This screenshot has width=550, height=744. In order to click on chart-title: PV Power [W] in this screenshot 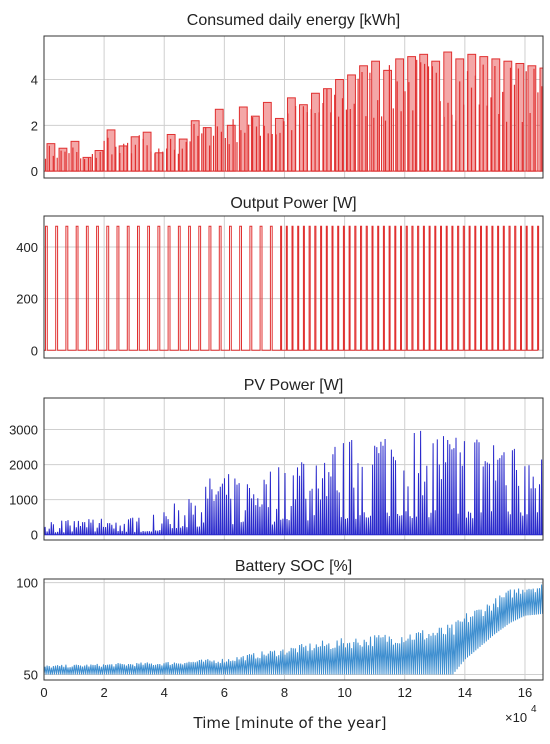, I will do `click(294, 385)`.